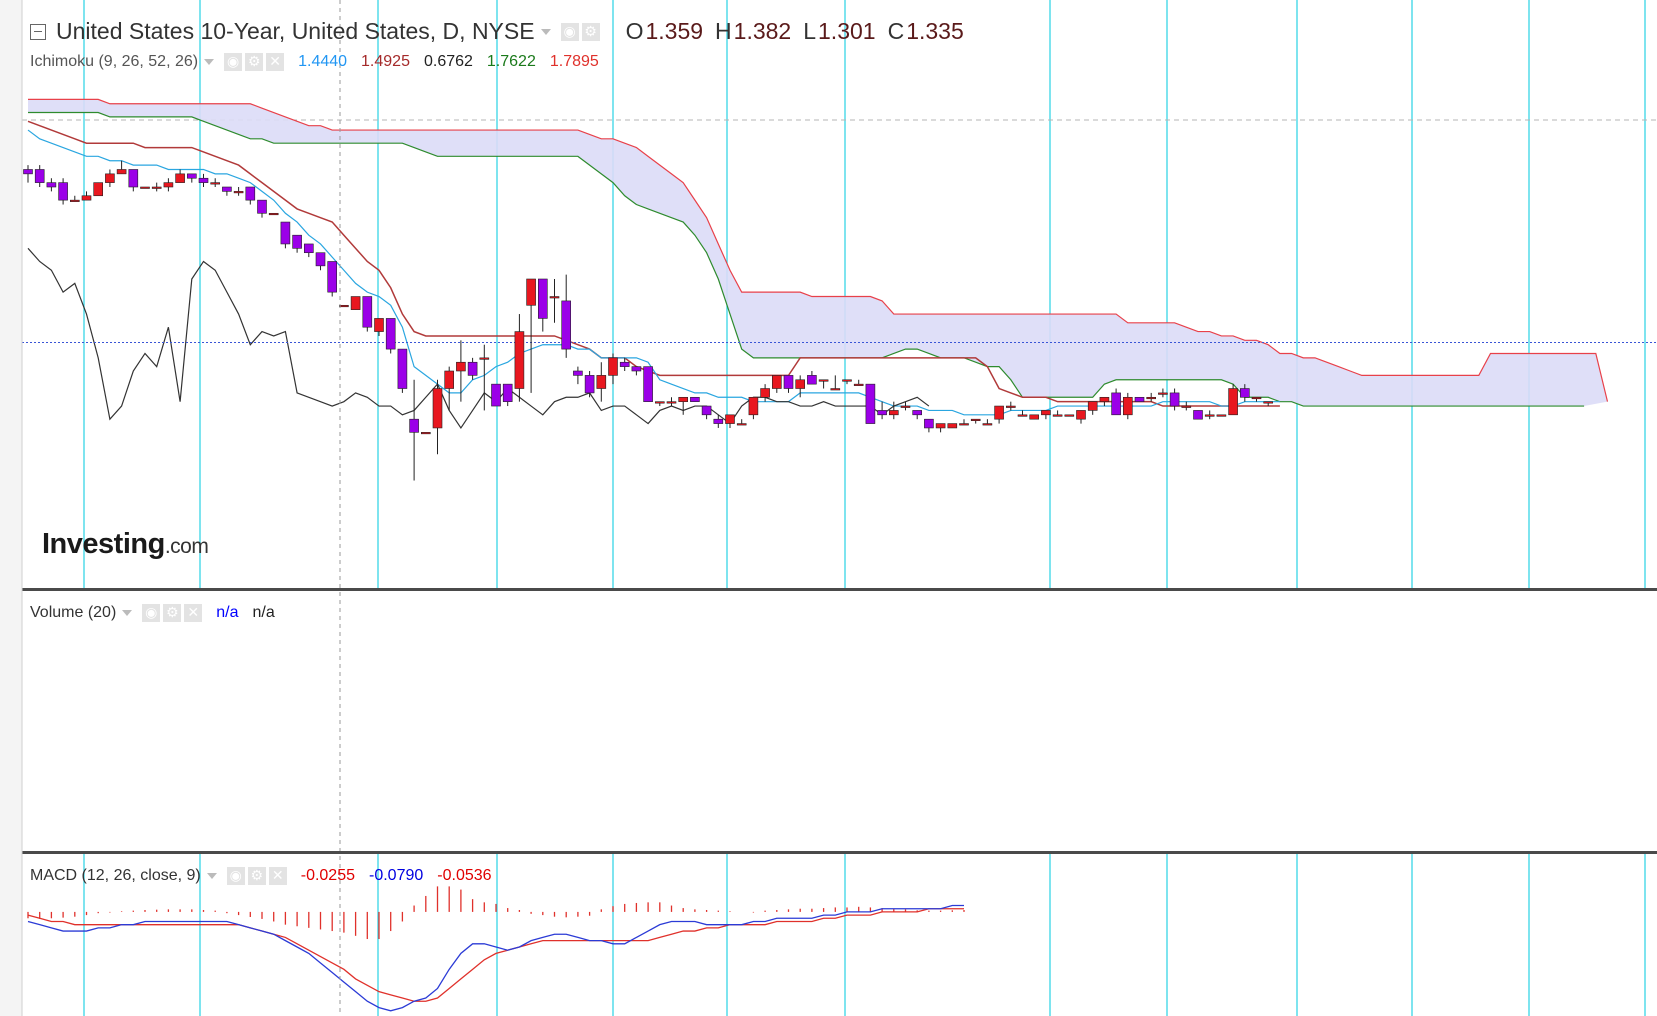 This screenshot has height=1016, width=1657. What do you see at coordinates (103, 544) in the screenshot?
I see `logo-brand: Investing` at bounding box center [103, 544].